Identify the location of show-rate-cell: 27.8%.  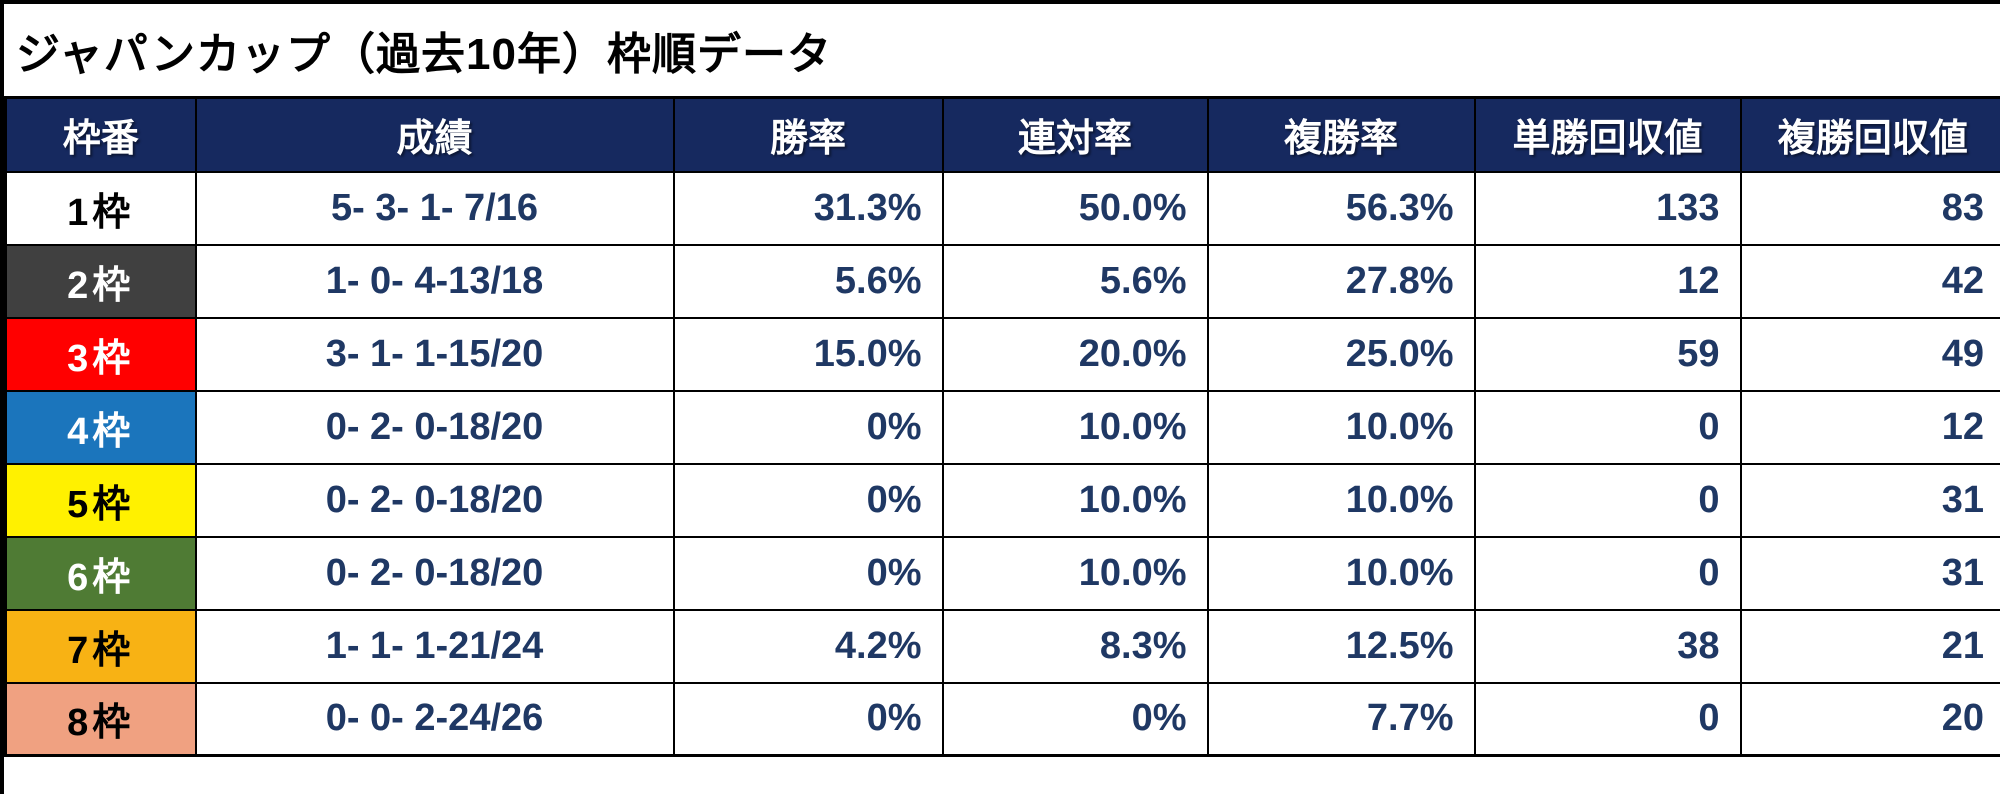
(1341, 281).